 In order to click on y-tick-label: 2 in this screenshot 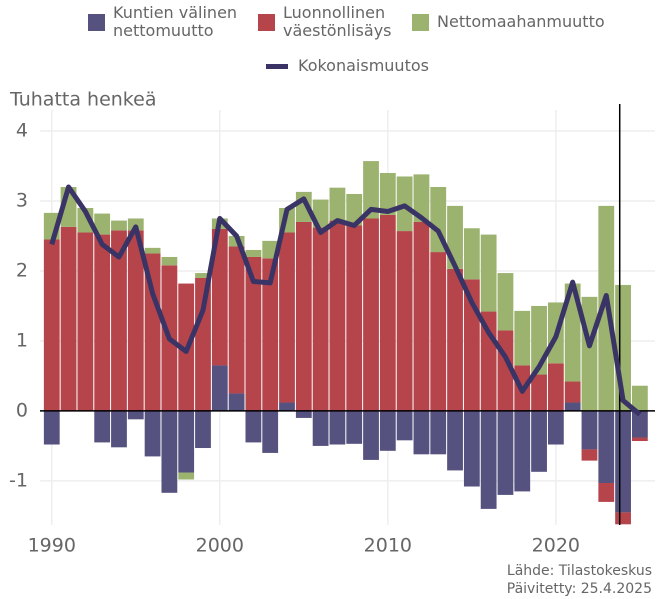, I will do `click(22, 270)`.